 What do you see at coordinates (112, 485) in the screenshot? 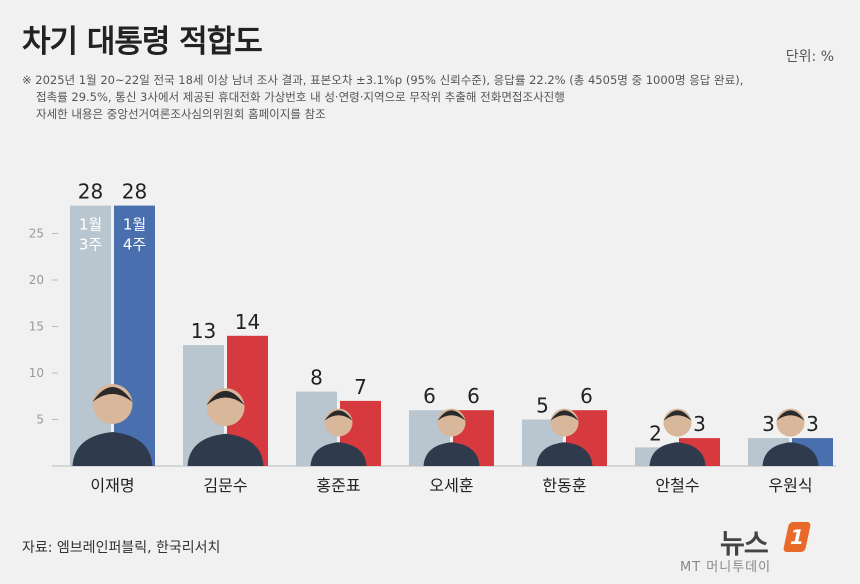
I see `category-label: 이재명` at bounding box center [112, 485].